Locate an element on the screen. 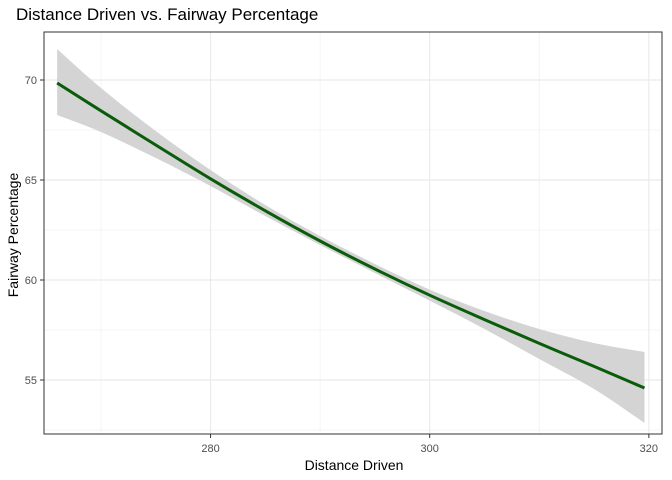 The height and width of the screenshot is (480, 672). chart-title: Distance Driven vs. Fairway Percentage is located at coordinates (167, 14).